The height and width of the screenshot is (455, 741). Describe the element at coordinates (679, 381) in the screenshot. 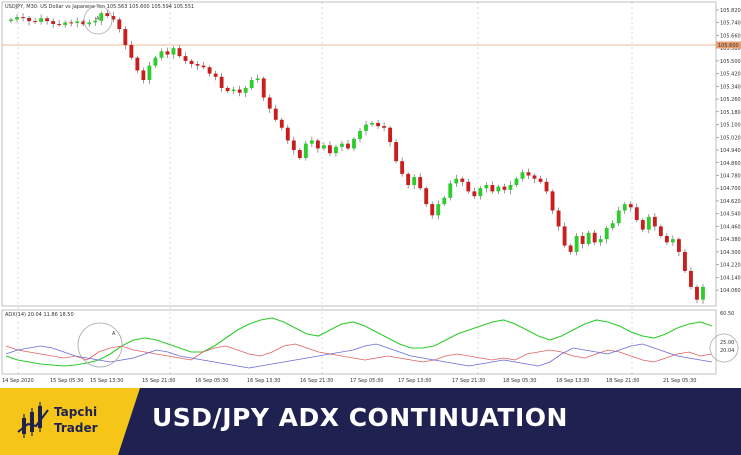

I see `time-tick-label: 21 Sep 05:30` at that location.